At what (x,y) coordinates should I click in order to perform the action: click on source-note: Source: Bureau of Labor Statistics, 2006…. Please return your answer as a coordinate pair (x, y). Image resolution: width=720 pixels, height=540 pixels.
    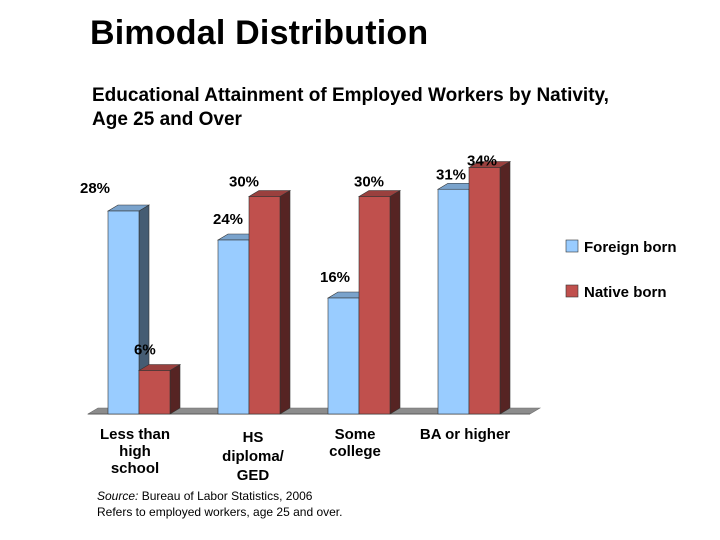
    Looking at the image, I should click on (219, 504).